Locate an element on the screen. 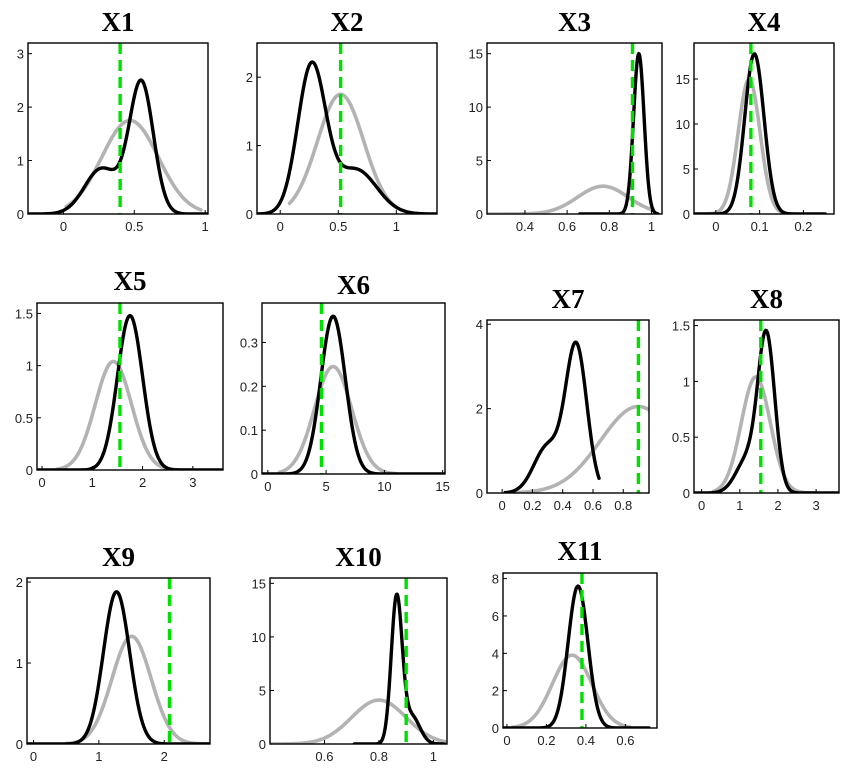  y-tick-label: 6 is located at coordinates (495, 616).